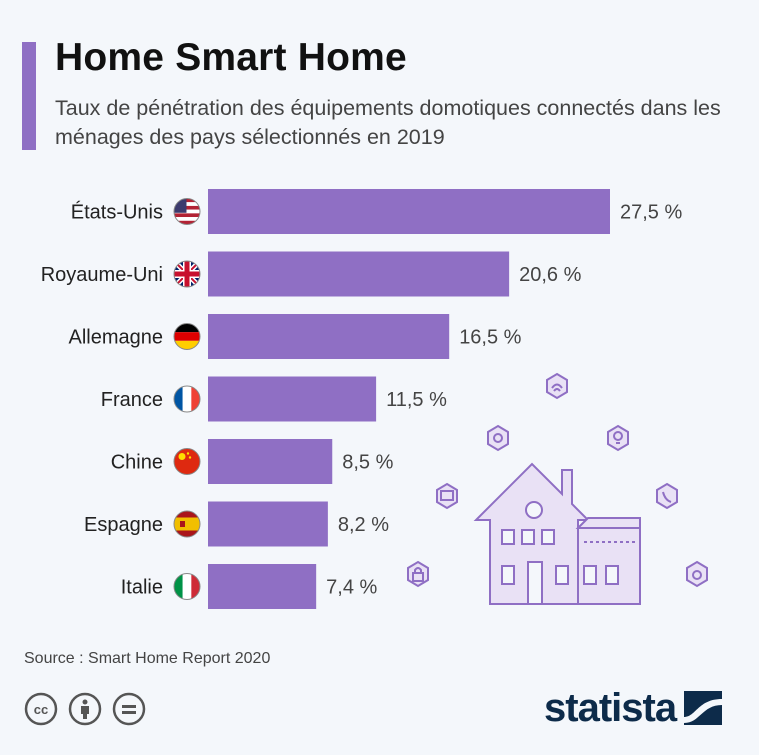 The image size is (759, 755). What do you see at coordinates (29, 96) in the screenshot?
I see `title-accent-bar` at bounding box center [29, 96].